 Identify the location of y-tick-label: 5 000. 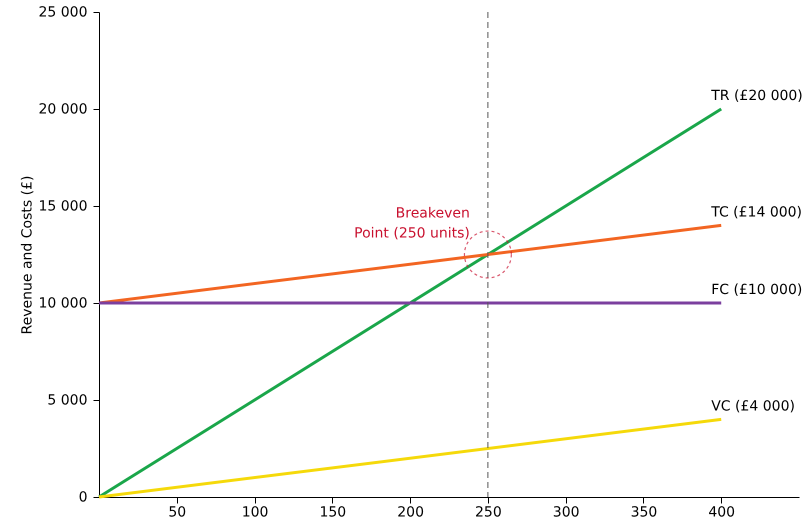
(67, 400).